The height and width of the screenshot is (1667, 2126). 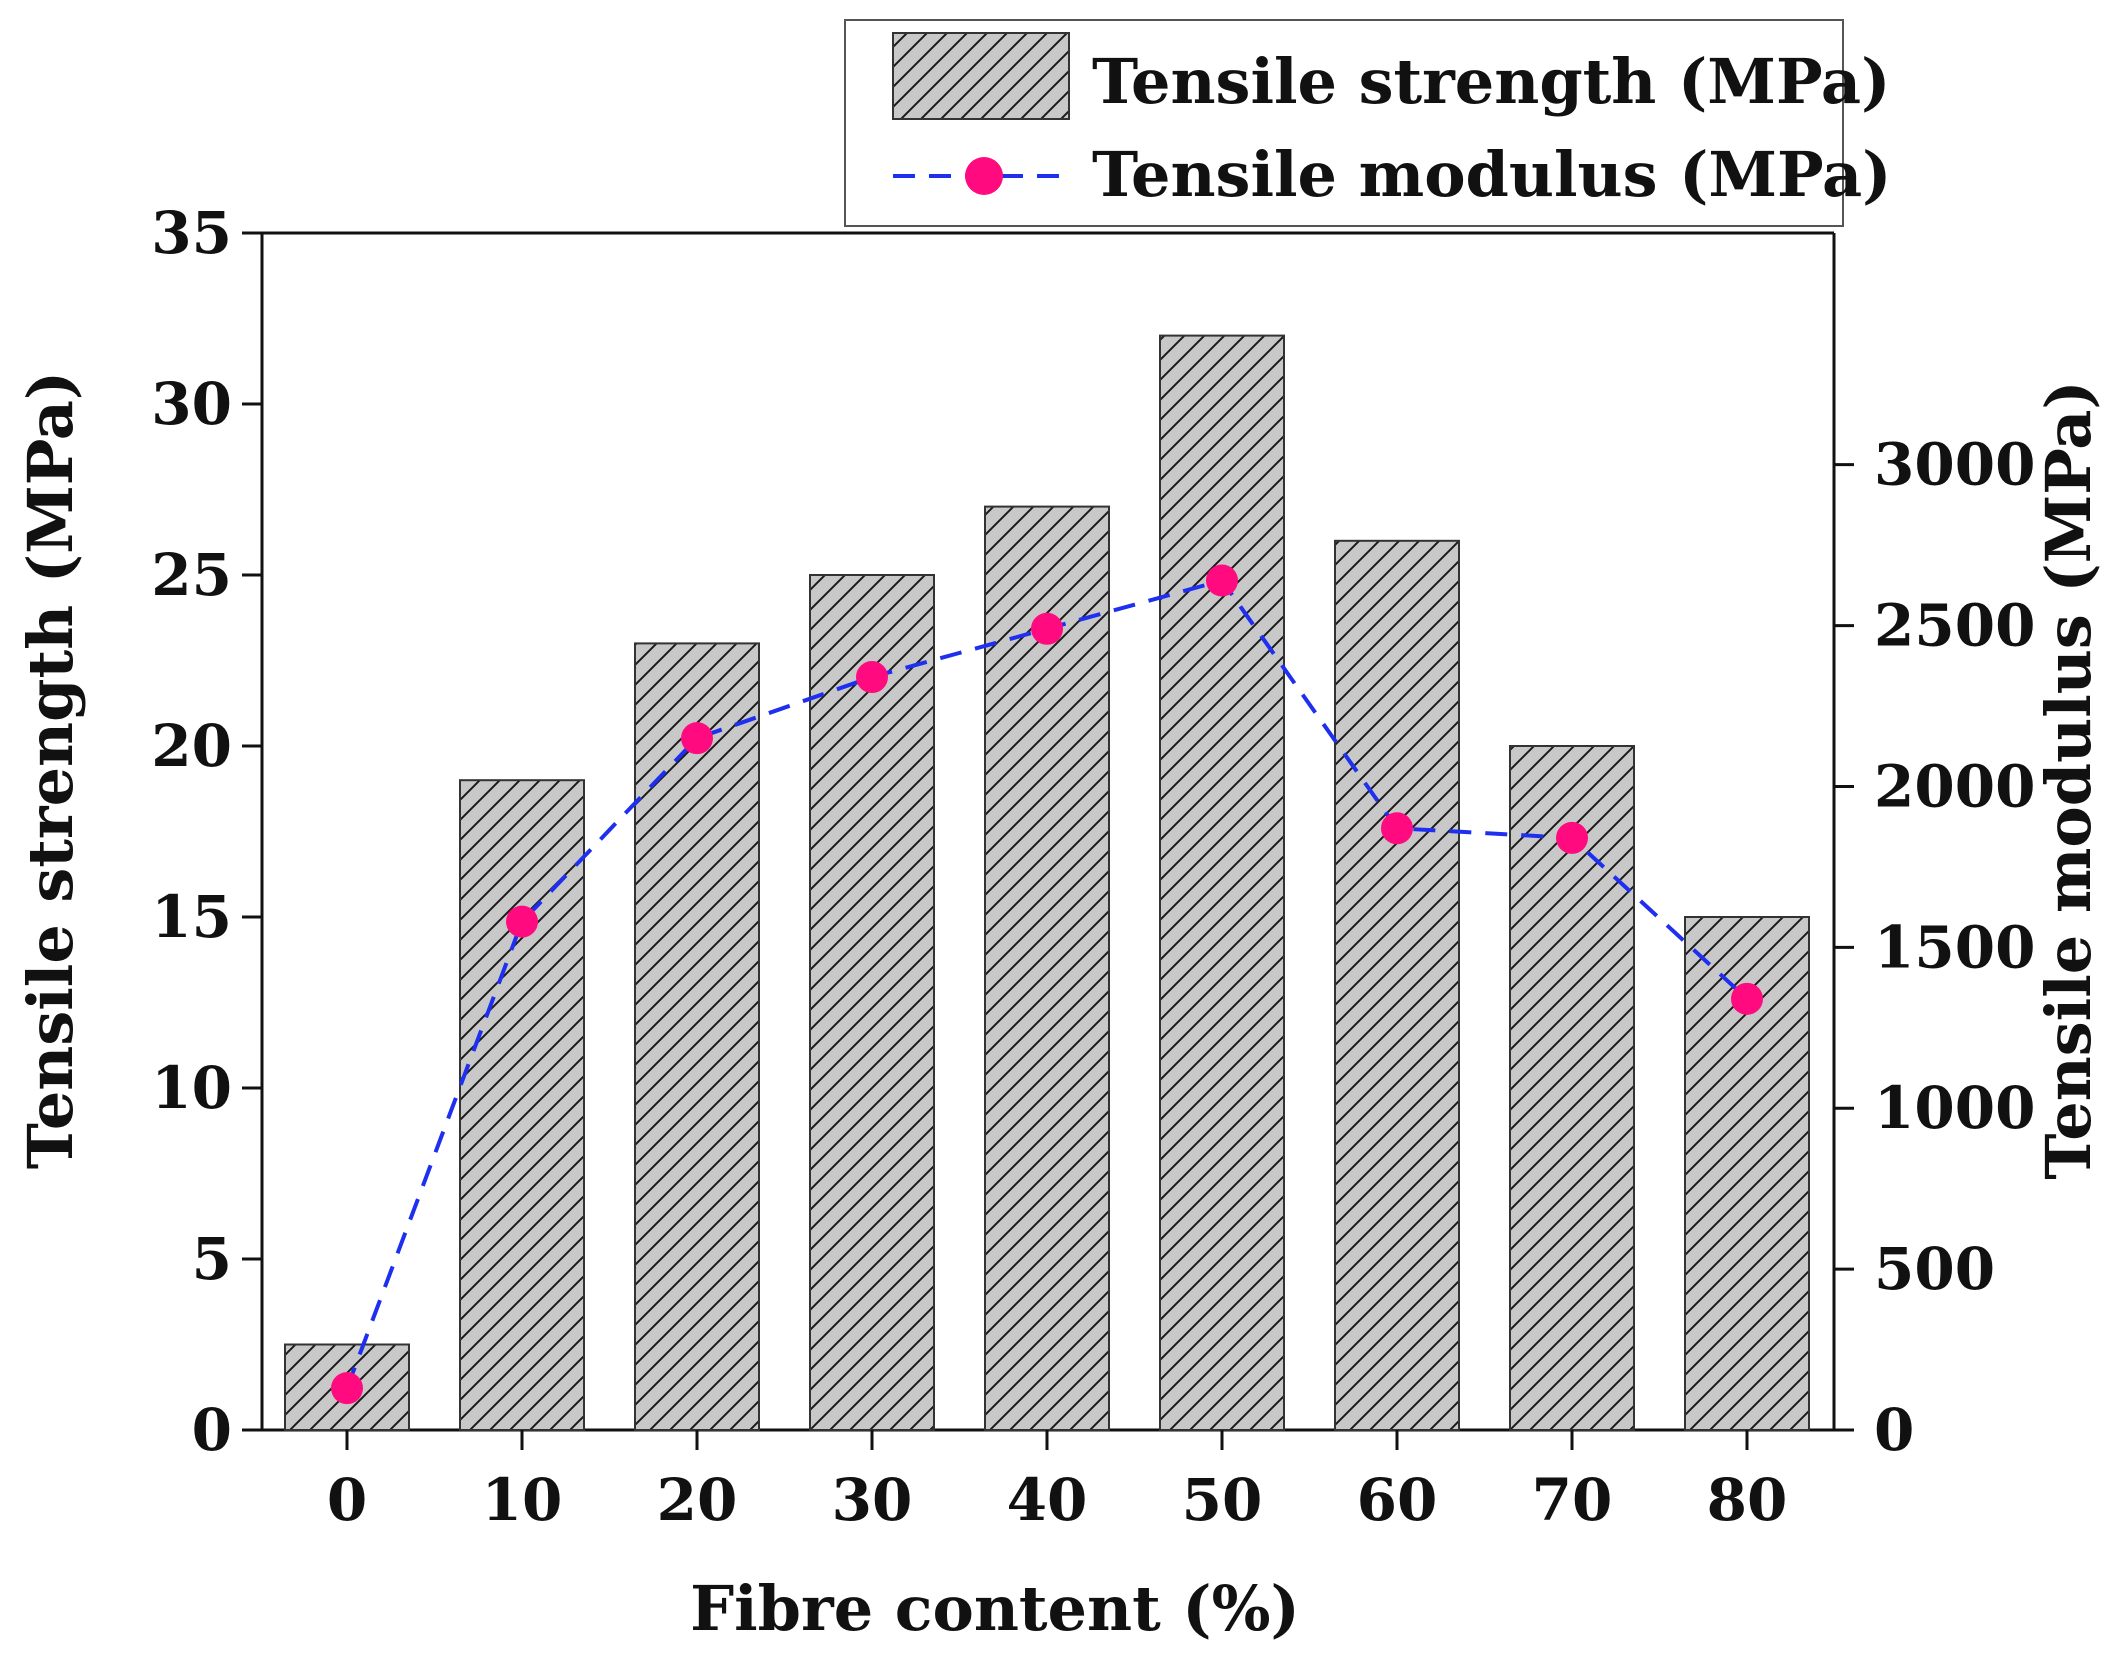 What do you see at coordinates (212, 1259) in the screenshot?
I see `left-tick-label: 5` at bounding box center [212, 1259].